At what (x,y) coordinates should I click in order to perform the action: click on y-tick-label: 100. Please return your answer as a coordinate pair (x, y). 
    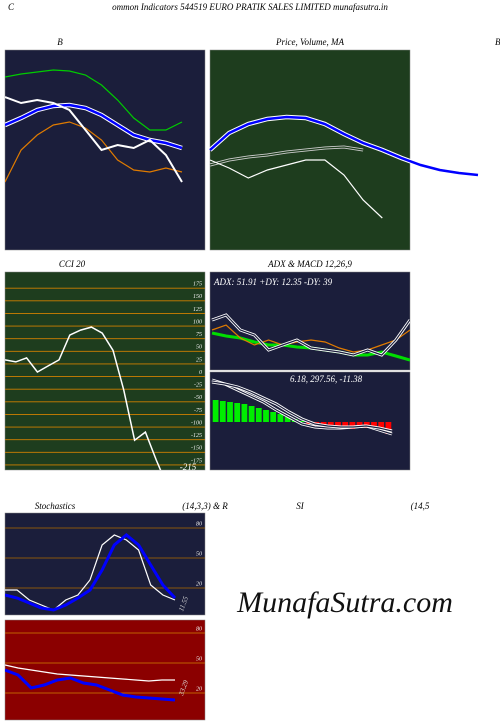
    Looking at the image, I should click on (197, 322).